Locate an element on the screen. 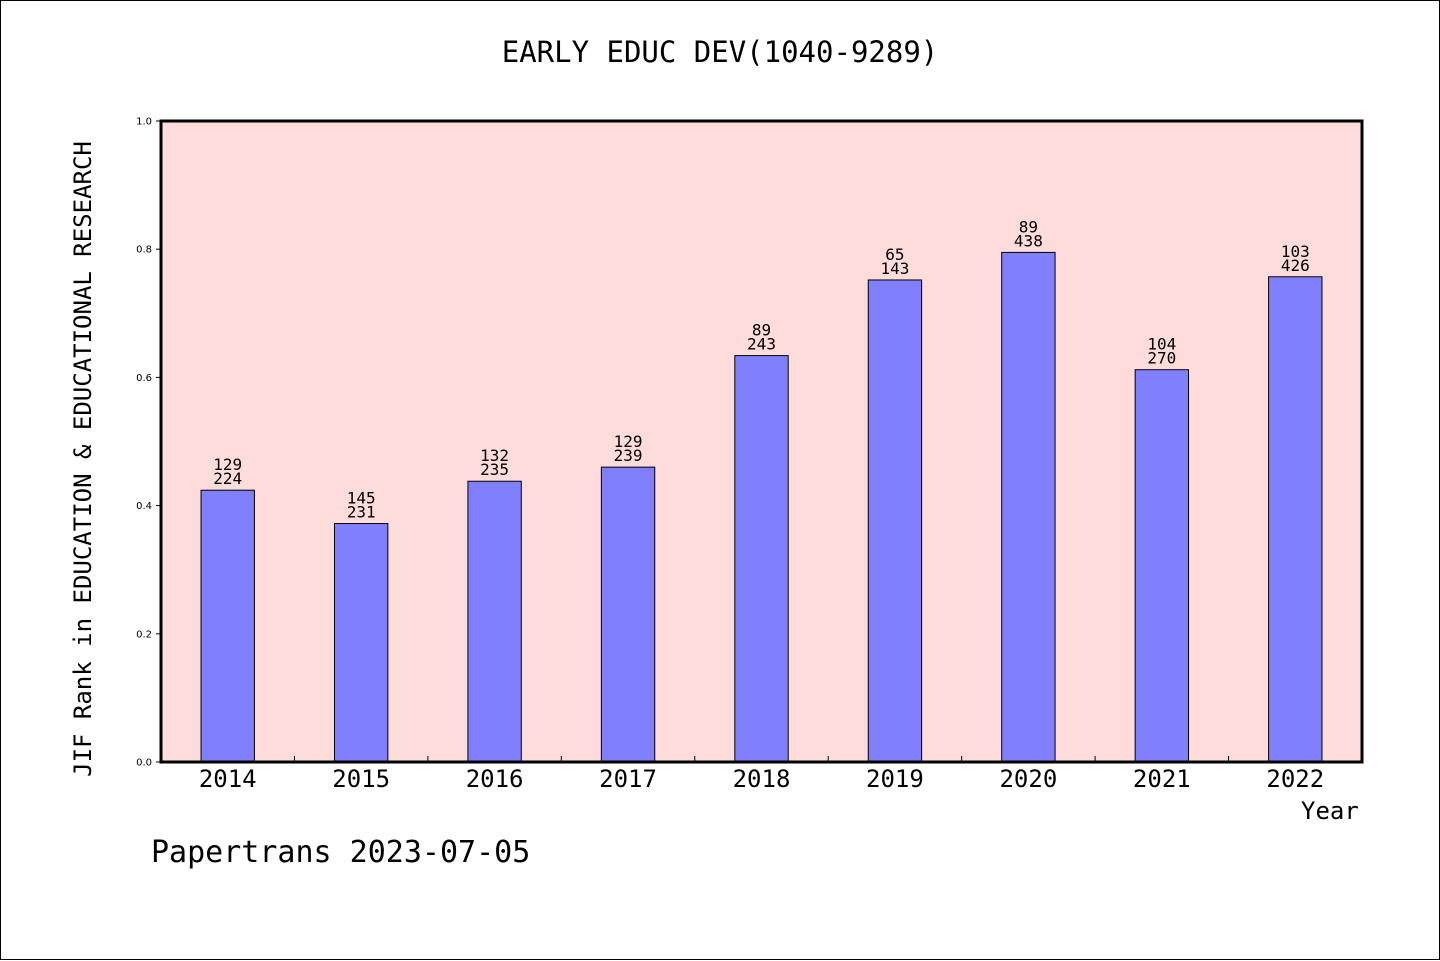  y-tick-label: 0.6 is located at coordinates (144, 378).